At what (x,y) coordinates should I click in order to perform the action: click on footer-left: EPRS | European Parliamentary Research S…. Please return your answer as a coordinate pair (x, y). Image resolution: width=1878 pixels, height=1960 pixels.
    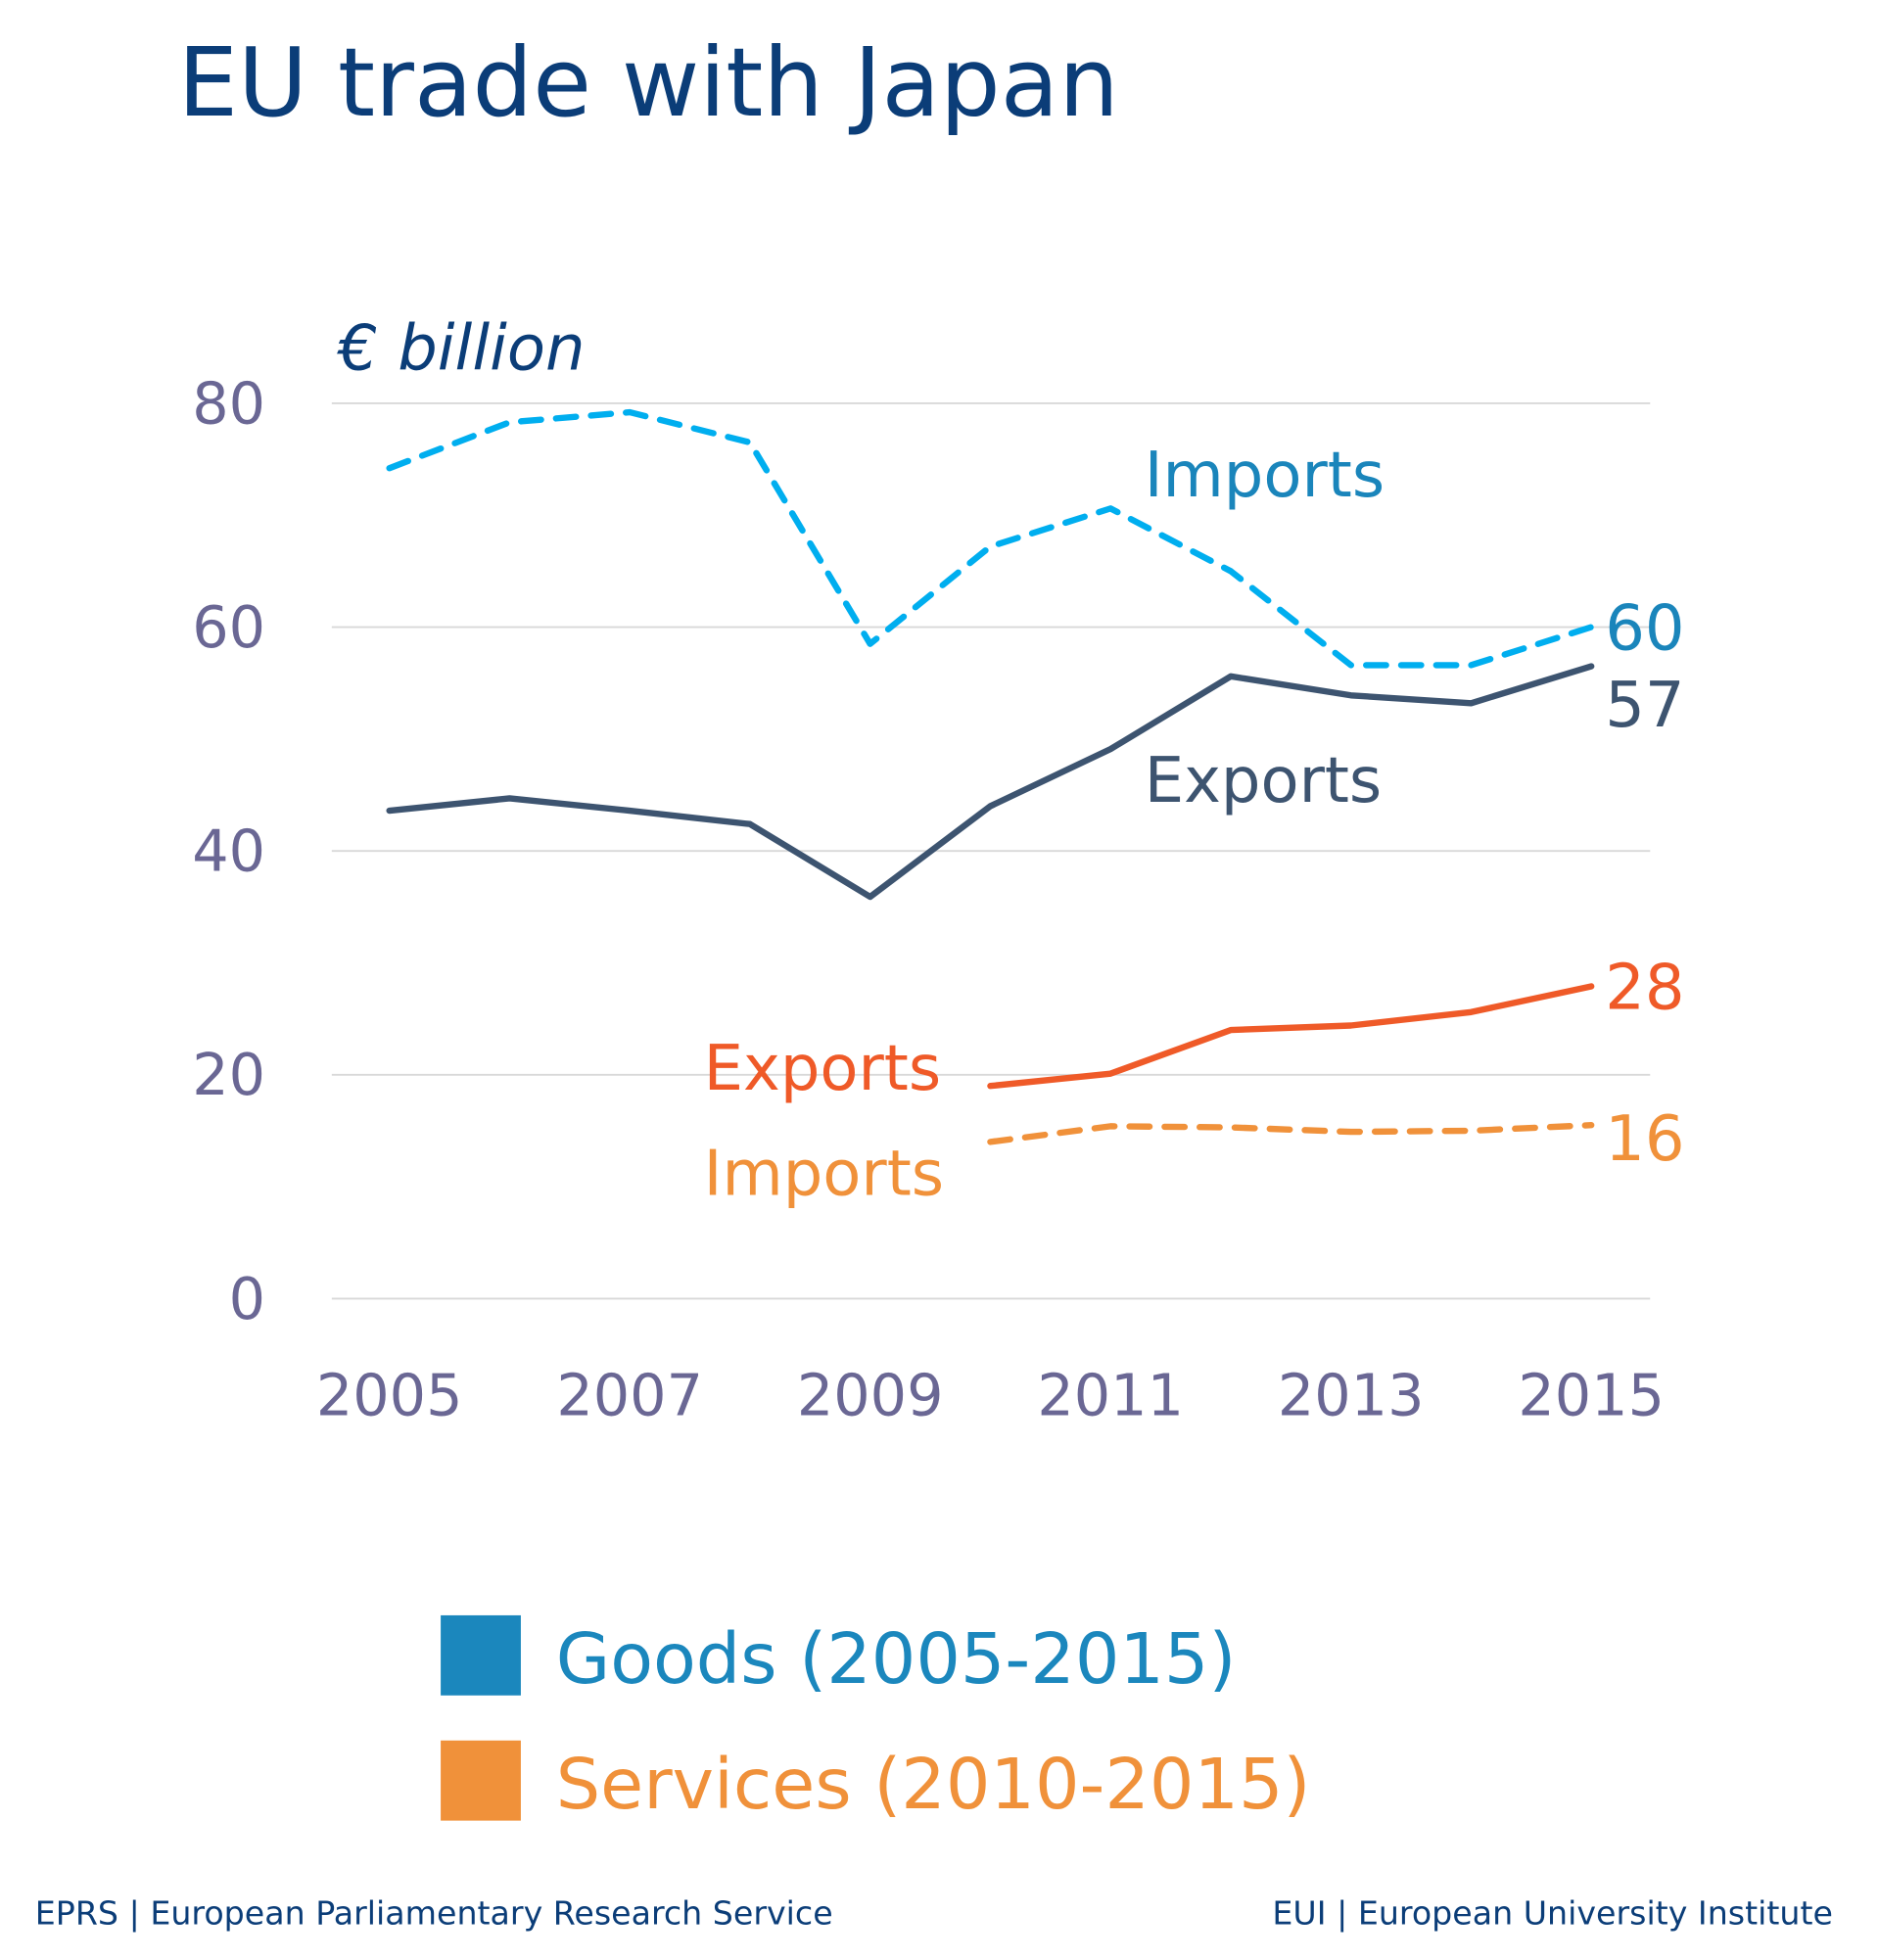
    Looking at the image, I should click on (434, 1913).